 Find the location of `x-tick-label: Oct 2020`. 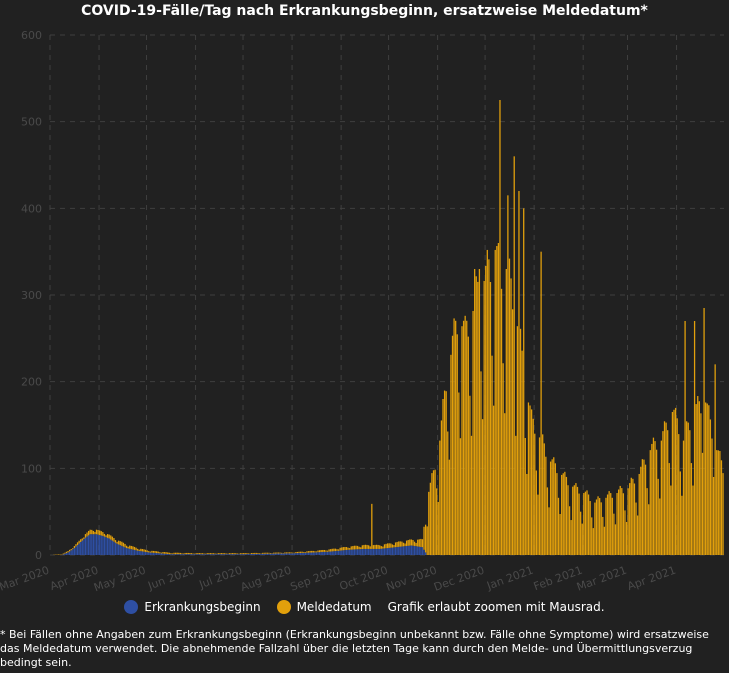

x-tick-label: Oct 2020 is located at coordinates (364, 578).